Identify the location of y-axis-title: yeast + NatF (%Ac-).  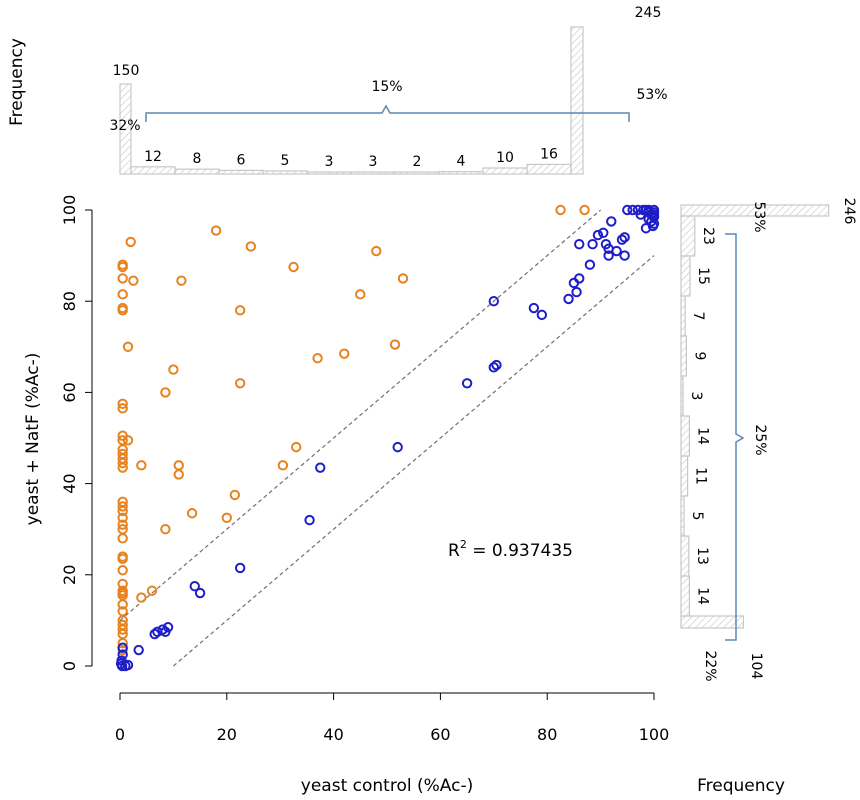
(33, 439).